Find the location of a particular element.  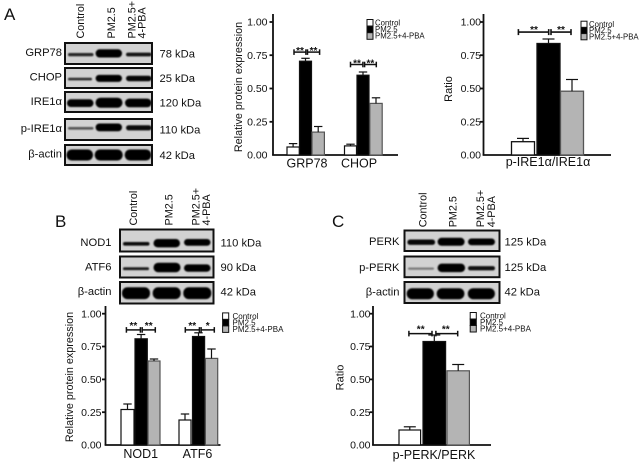

svg-text: p-PERK/PERK is located at coordinates (434, 455).